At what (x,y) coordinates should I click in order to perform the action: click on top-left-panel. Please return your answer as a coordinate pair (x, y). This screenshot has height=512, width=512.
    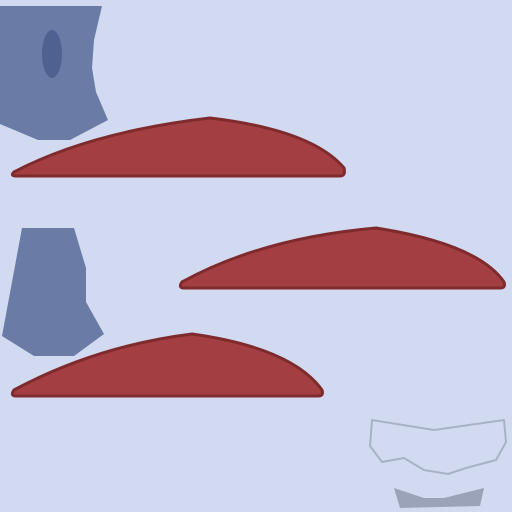
    Looking at the image, I should click on (54, 73).